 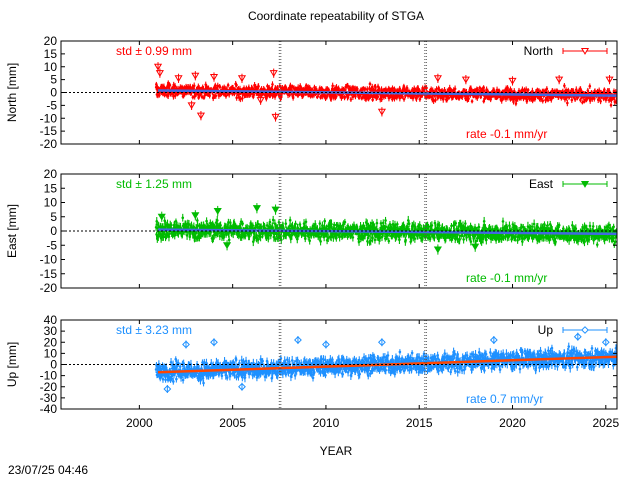 I want to click on y-tick-label: -5, so click(x=51, y=105).